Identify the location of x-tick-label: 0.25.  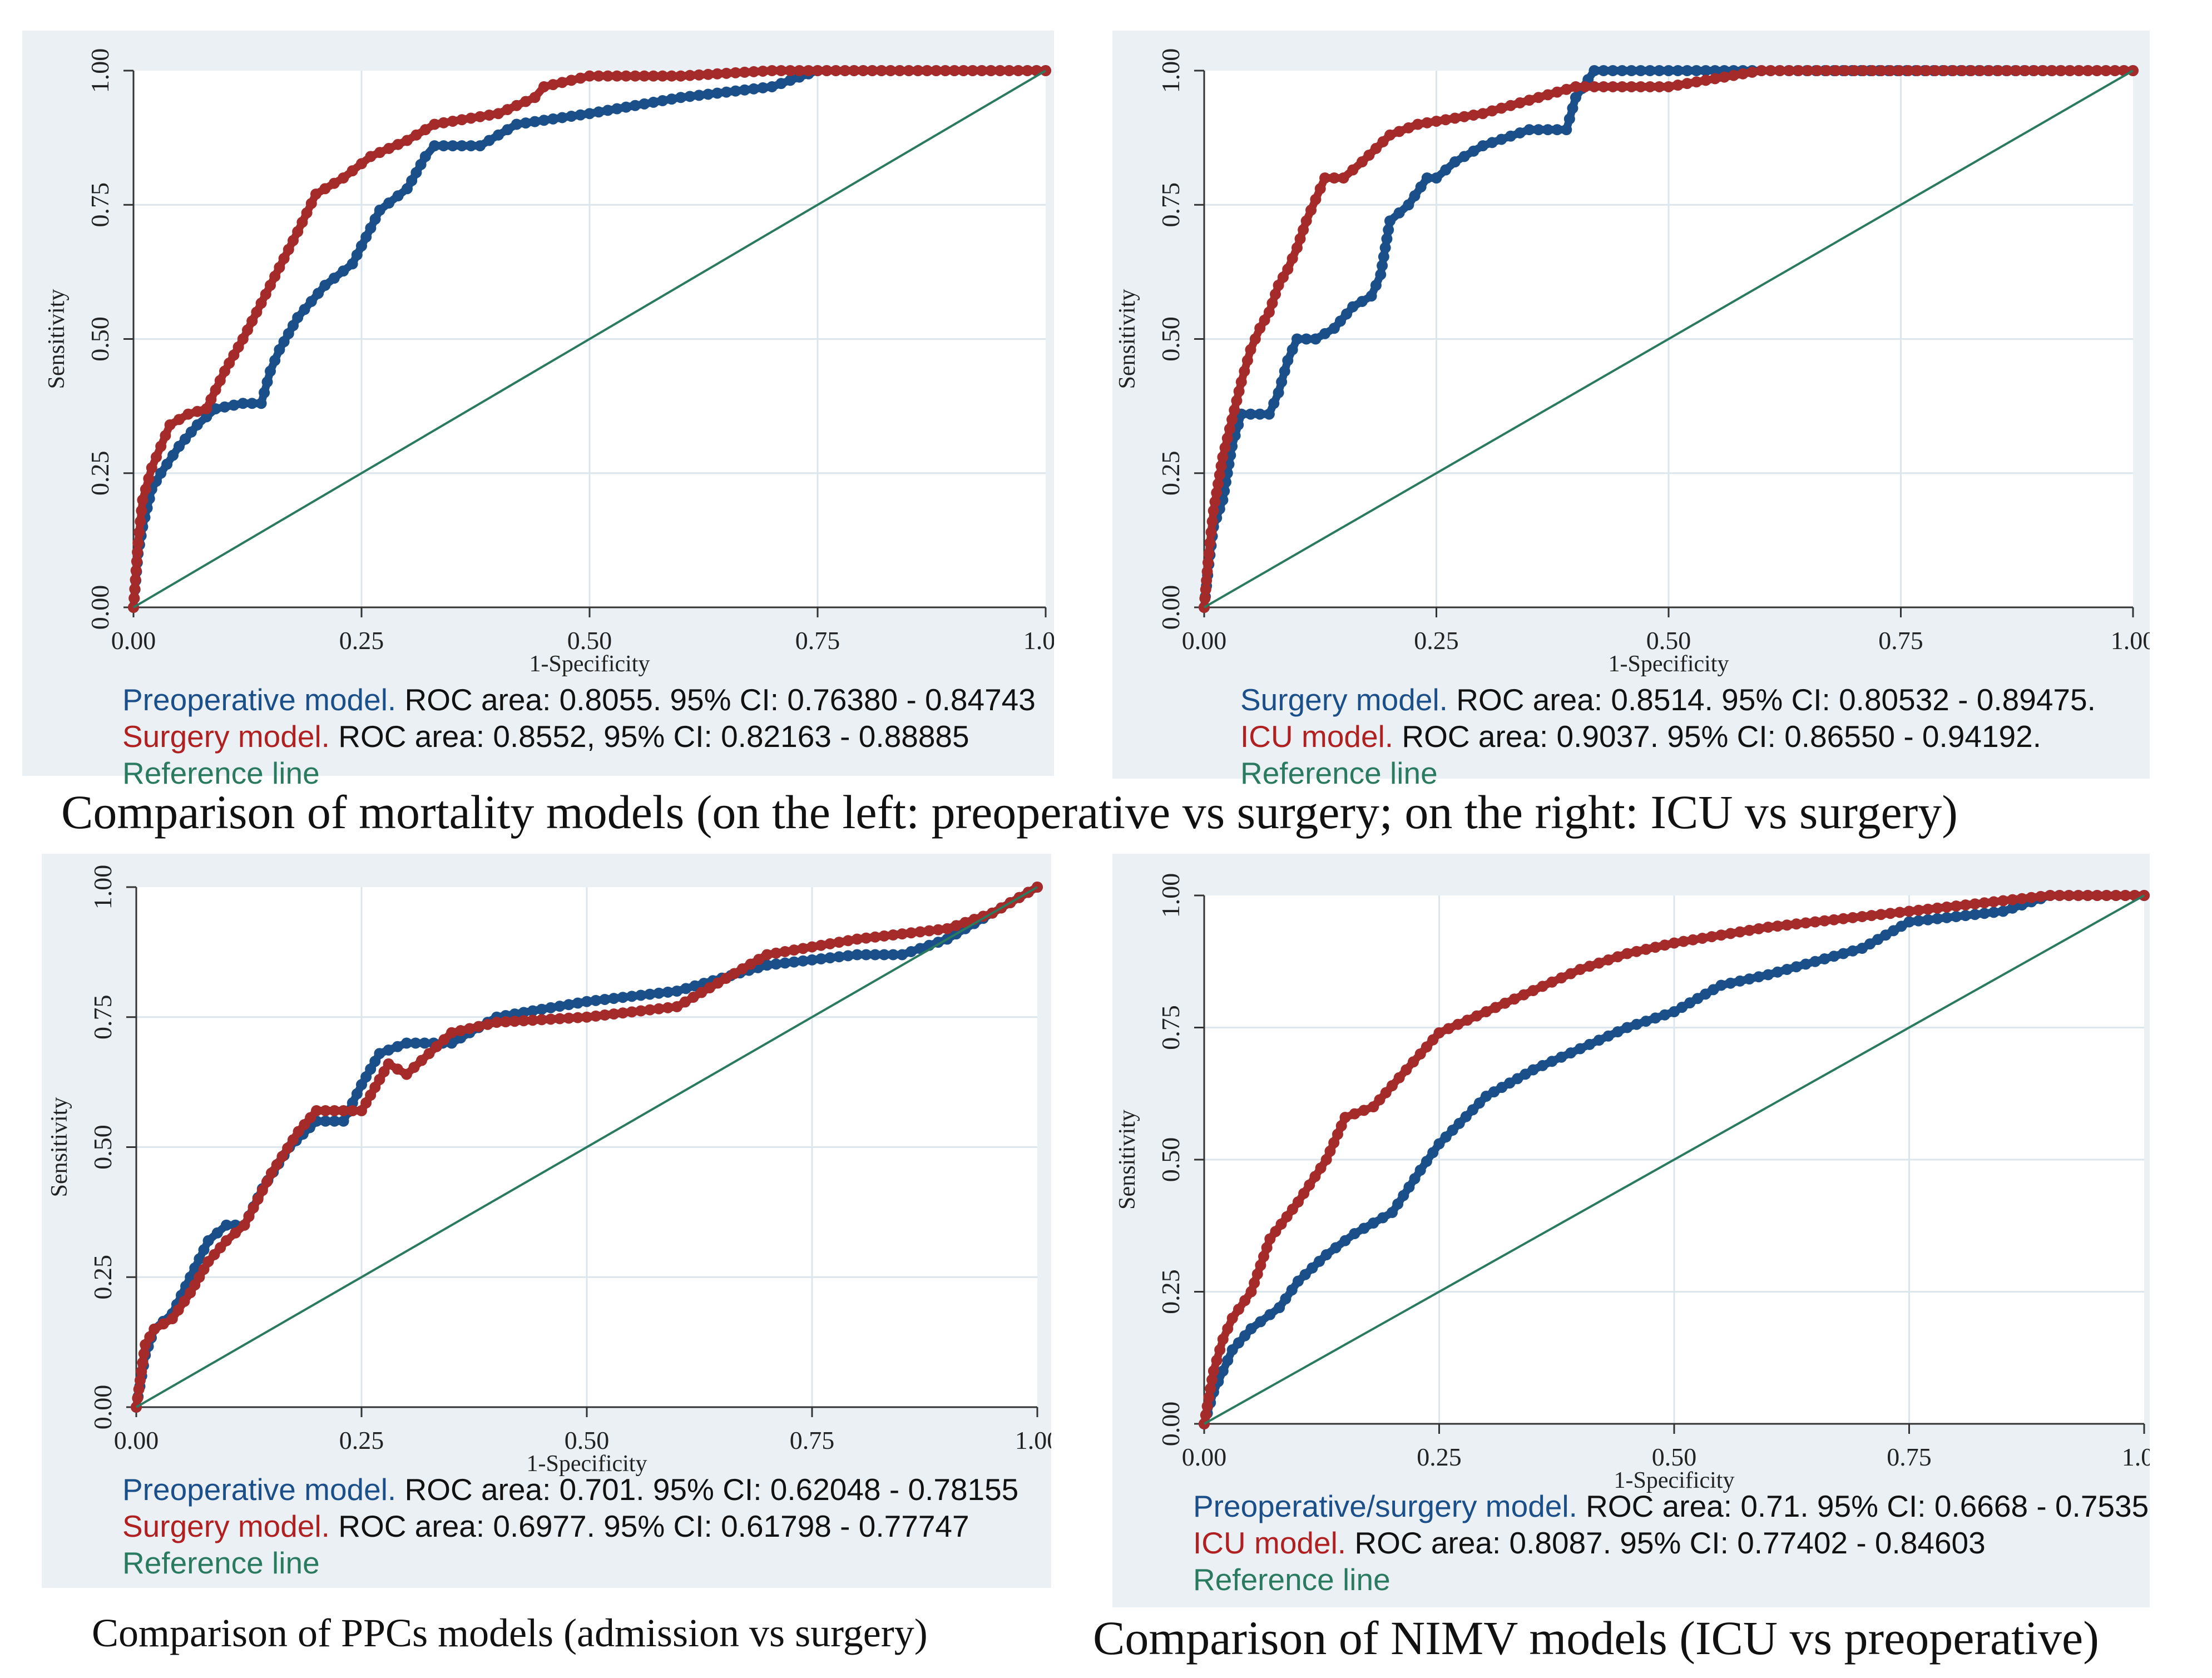
(361, 1440).